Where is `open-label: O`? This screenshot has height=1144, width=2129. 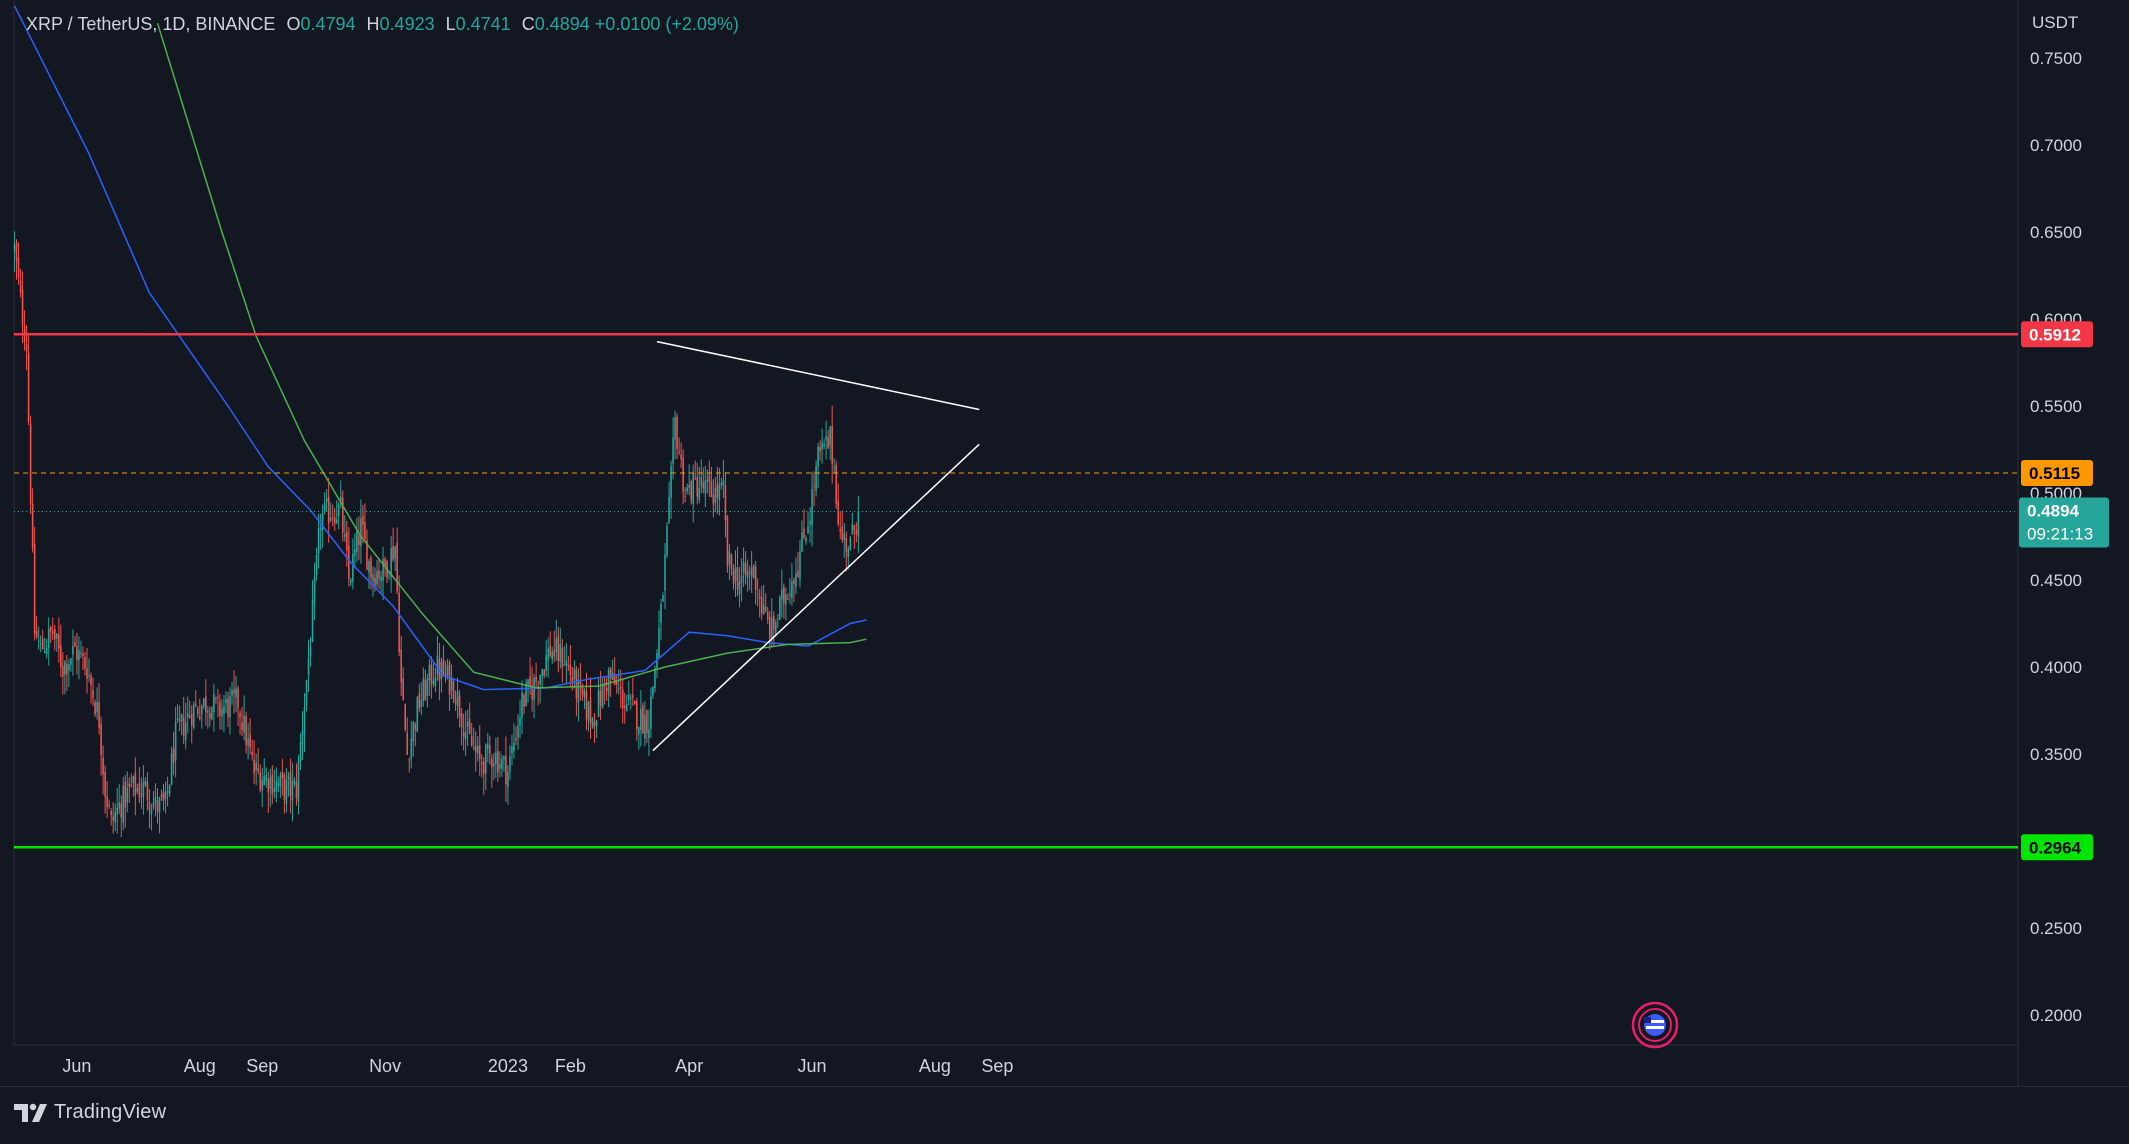 open-label: O is located at coordinates (293, 24).